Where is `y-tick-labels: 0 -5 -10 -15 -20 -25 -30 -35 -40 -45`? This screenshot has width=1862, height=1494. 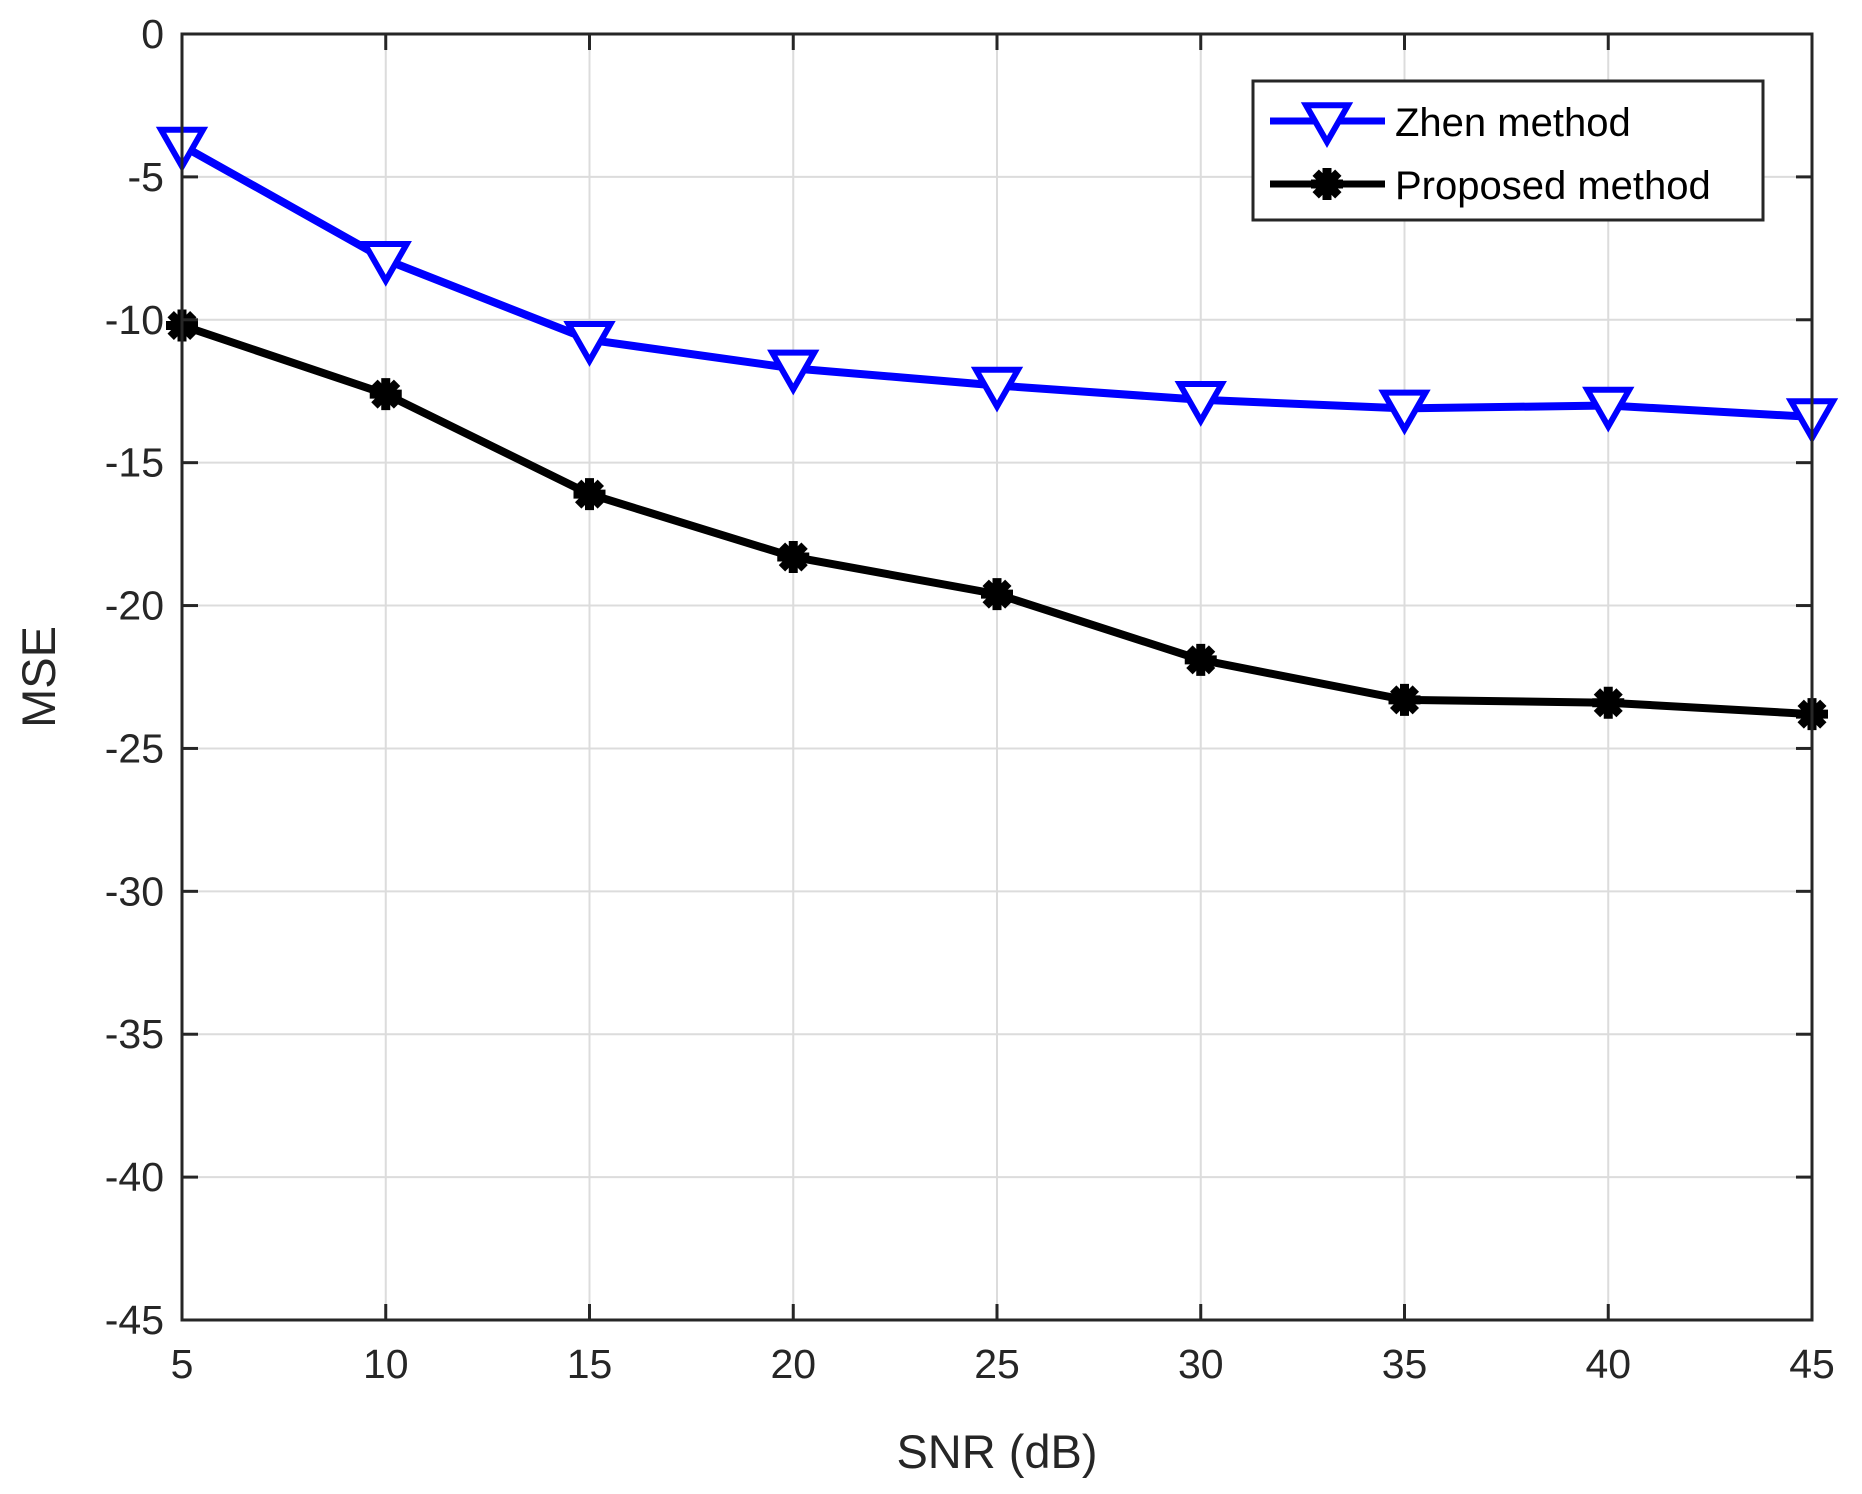
y-tick-labels: 0 -5 -10 -15 -20 -25 -30 -35 -40 -45 is located at coordinates (134, 677).